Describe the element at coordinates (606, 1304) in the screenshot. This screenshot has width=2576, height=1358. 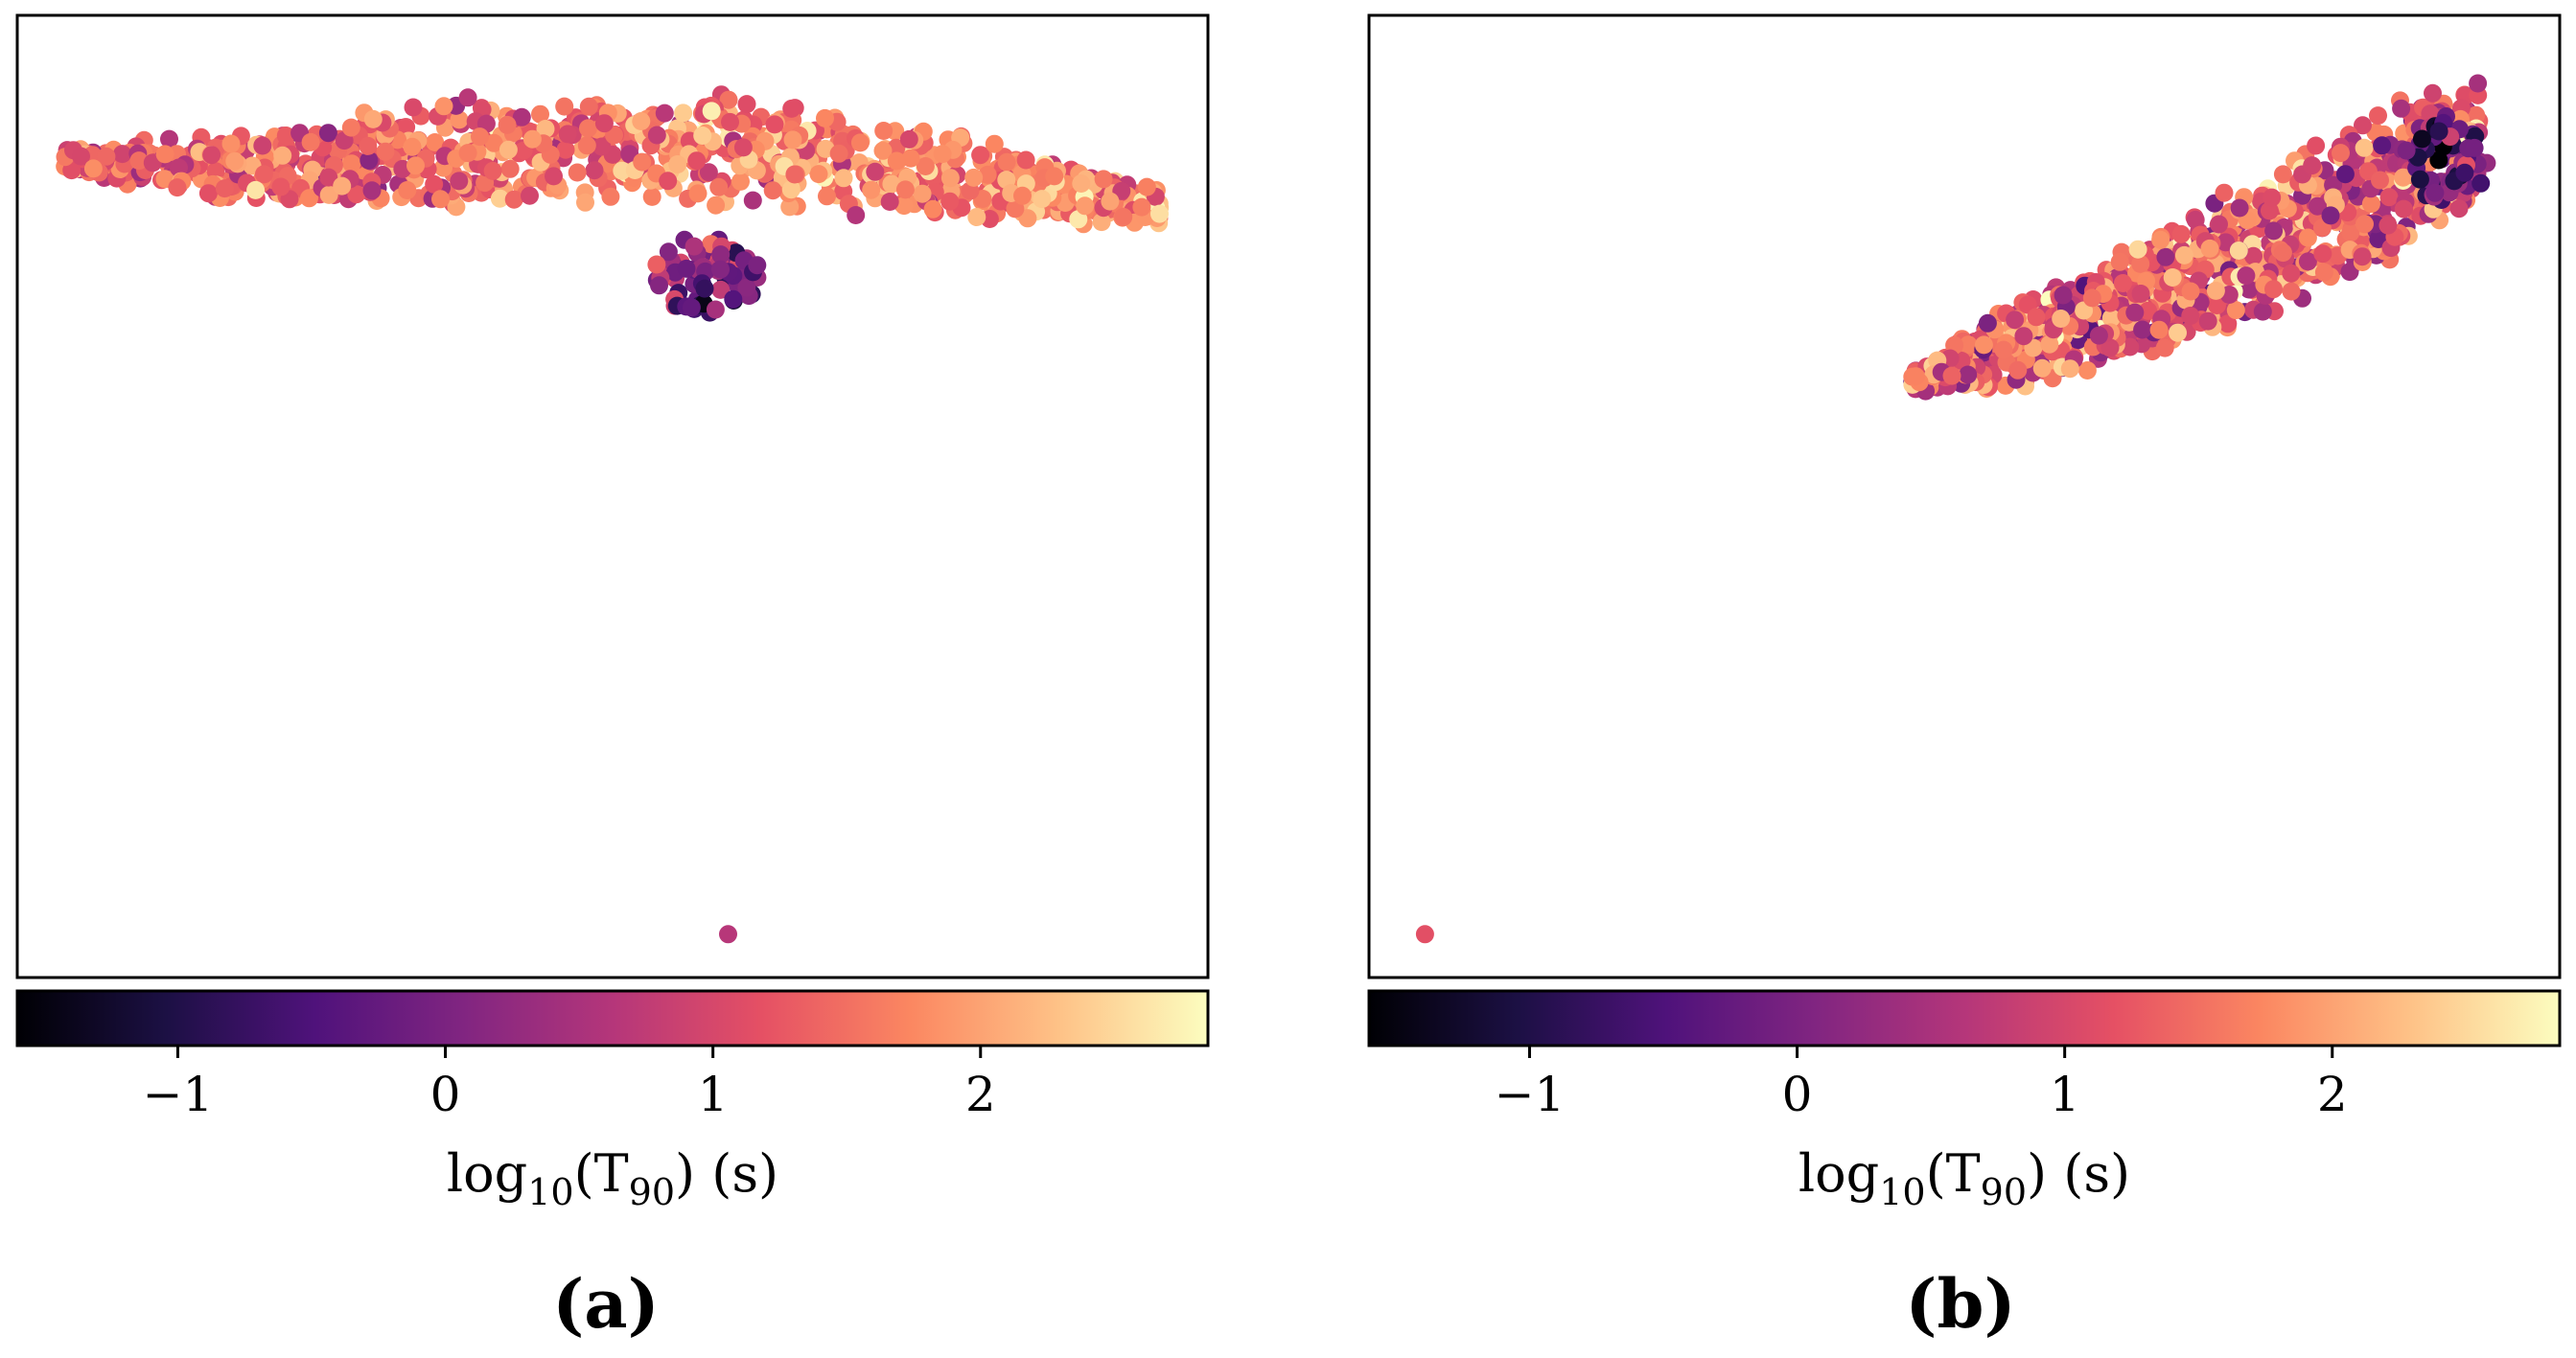
I see `panel-label-a: (a)` at that location.